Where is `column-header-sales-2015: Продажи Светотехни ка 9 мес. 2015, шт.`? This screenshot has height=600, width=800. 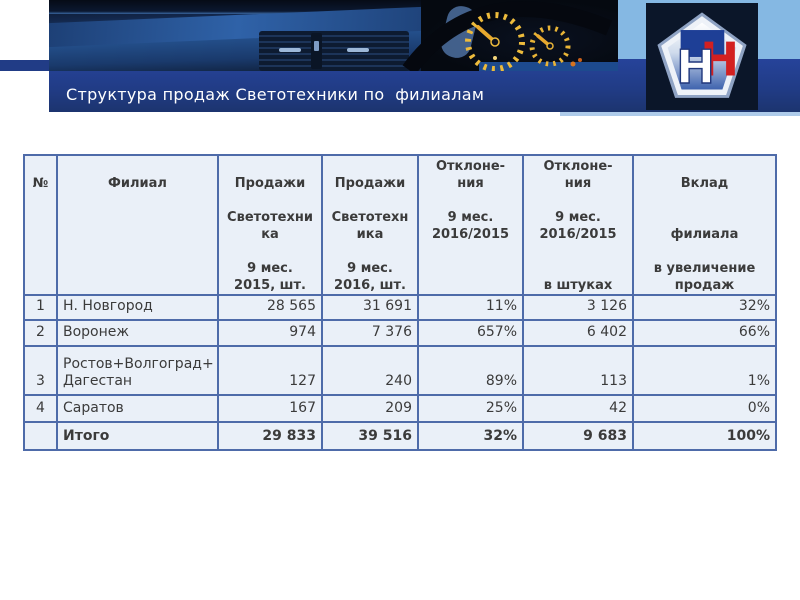
column-header-sales-2015: Продажи Светотехни ка 9 мес. 2015, шт. is located at coordinates (270, 225).